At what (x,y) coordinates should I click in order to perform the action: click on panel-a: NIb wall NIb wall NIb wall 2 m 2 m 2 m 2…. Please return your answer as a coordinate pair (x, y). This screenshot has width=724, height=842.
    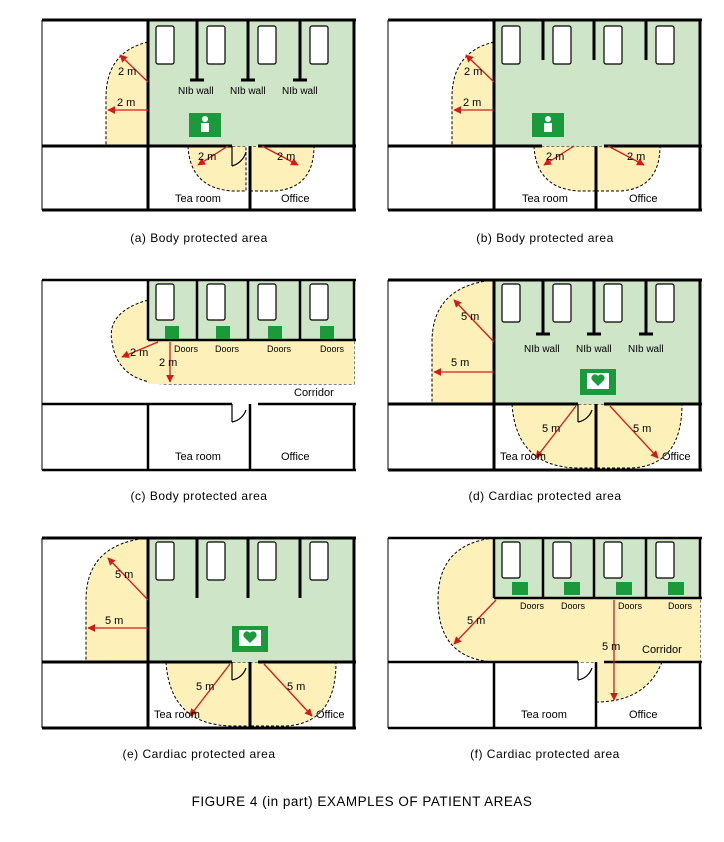
    Looking at the image, I should click on (181, 112).